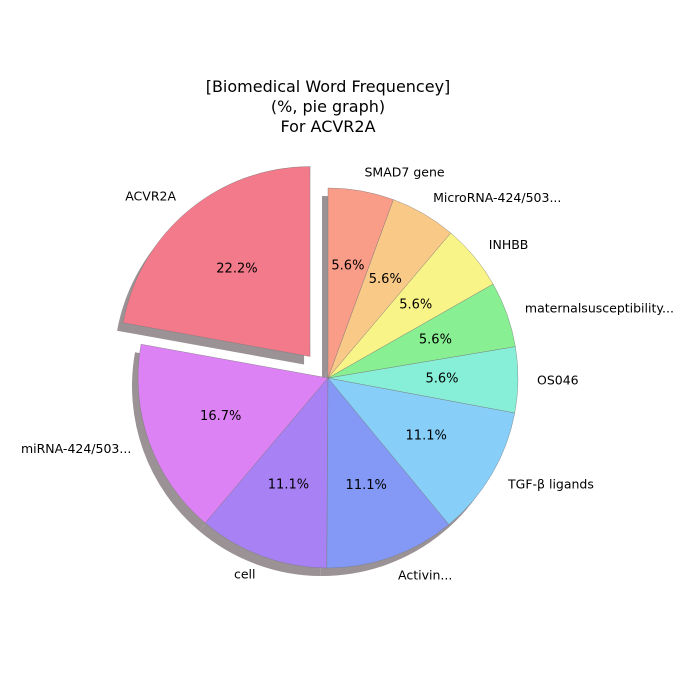 The image size is (700, 700). What do you see at coordinates (550, 484) in the screenshot?
I see `category-label-tgf-ligands: TGF-β ligands` at bounding box center [550, 484].